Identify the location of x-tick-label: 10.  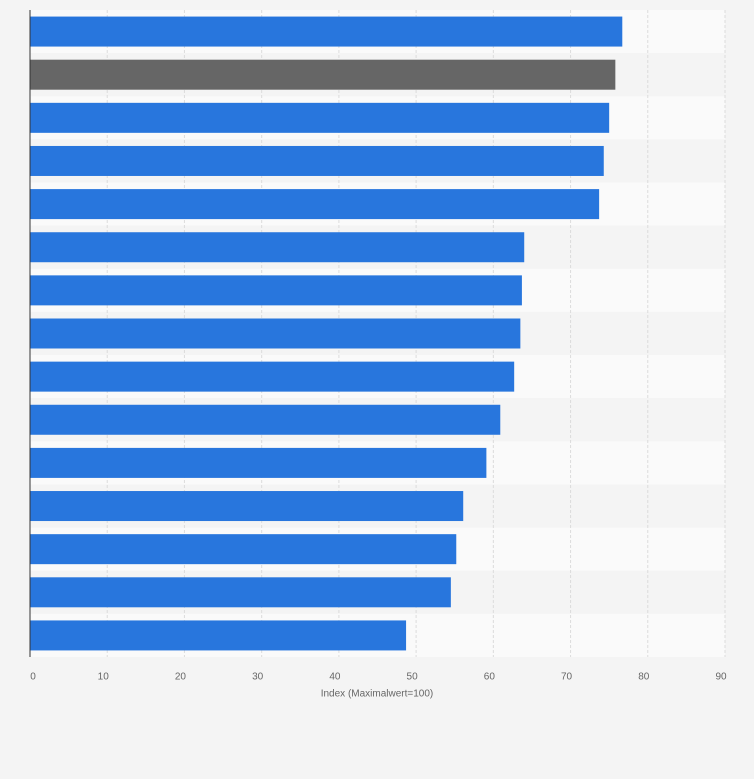
(104, 677).